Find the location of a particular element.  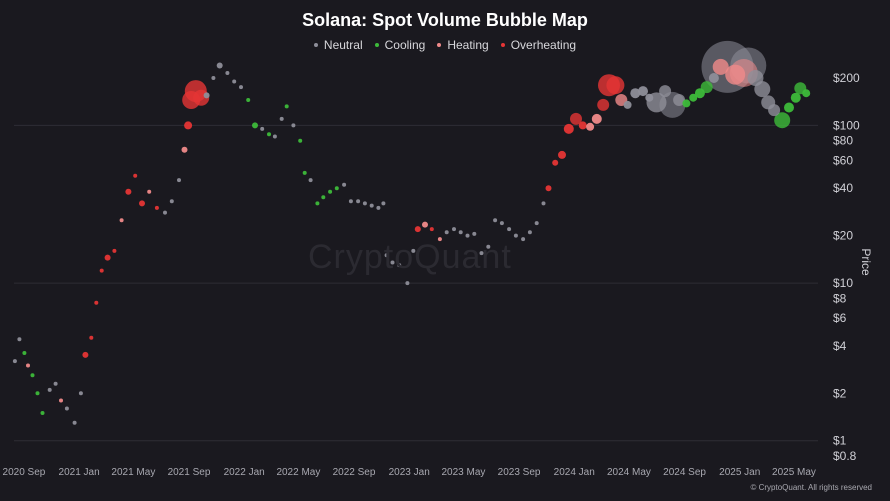

x-tick-label: 2024 May is located at coordinates (629, 472).